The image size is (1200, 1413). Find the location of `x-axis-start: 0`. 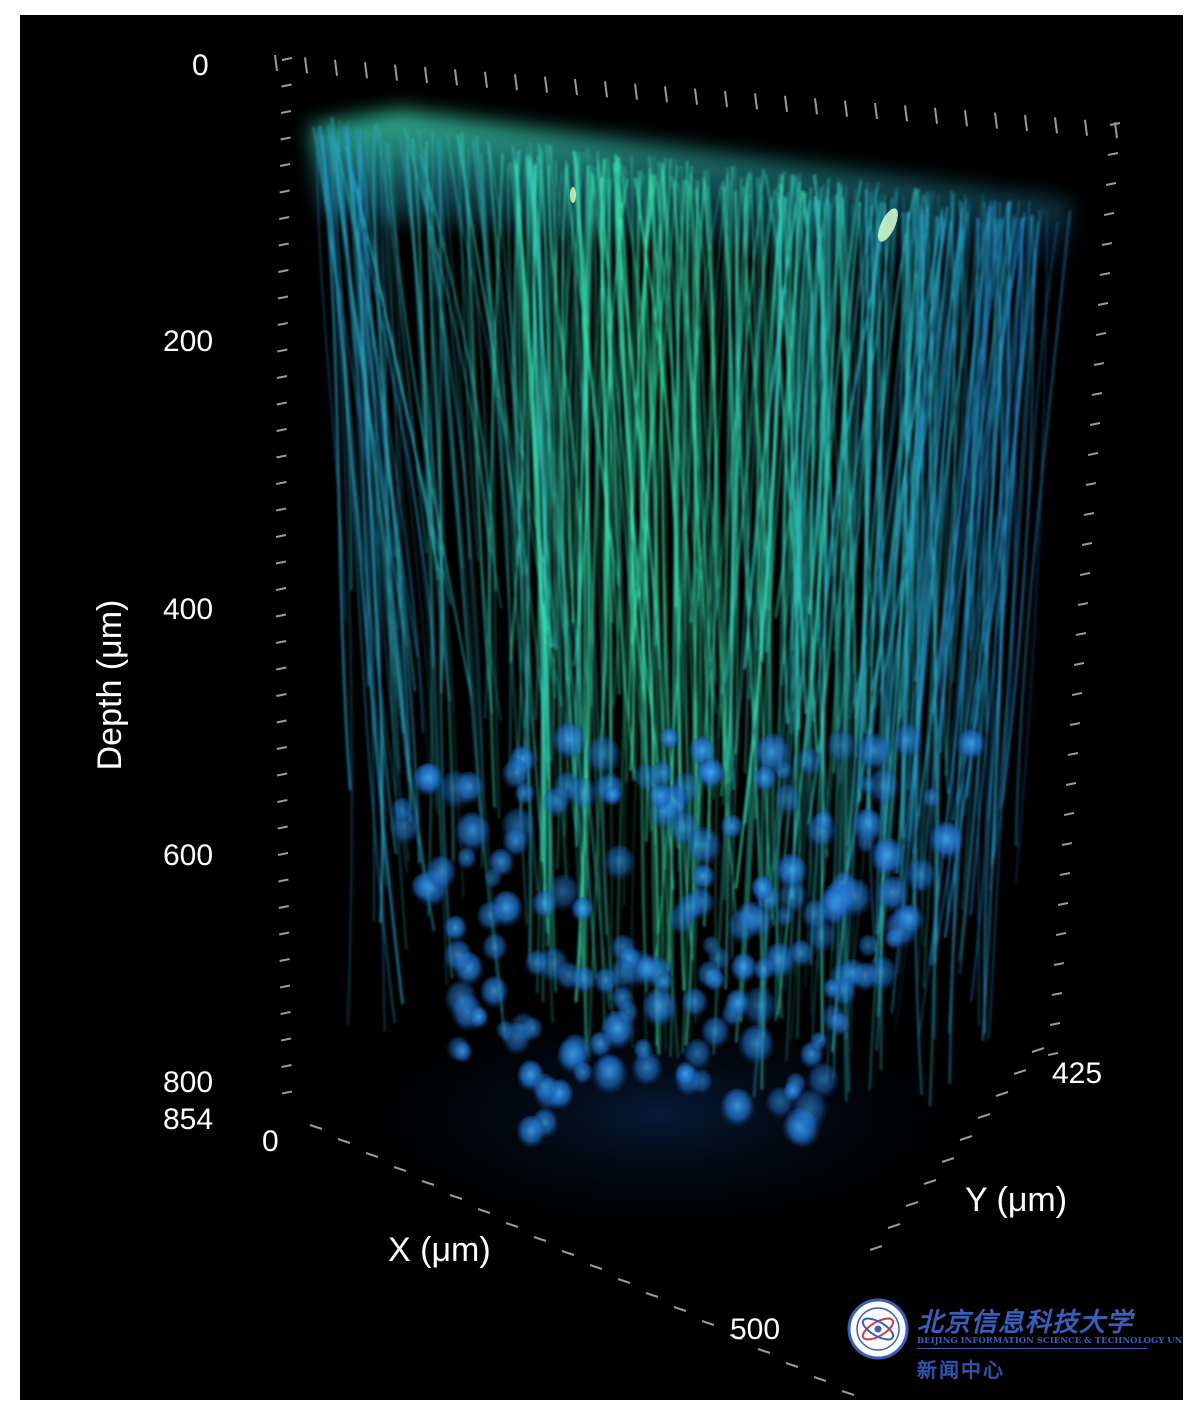

x-axis-start: 0 is located at coordinates (270, 1141).